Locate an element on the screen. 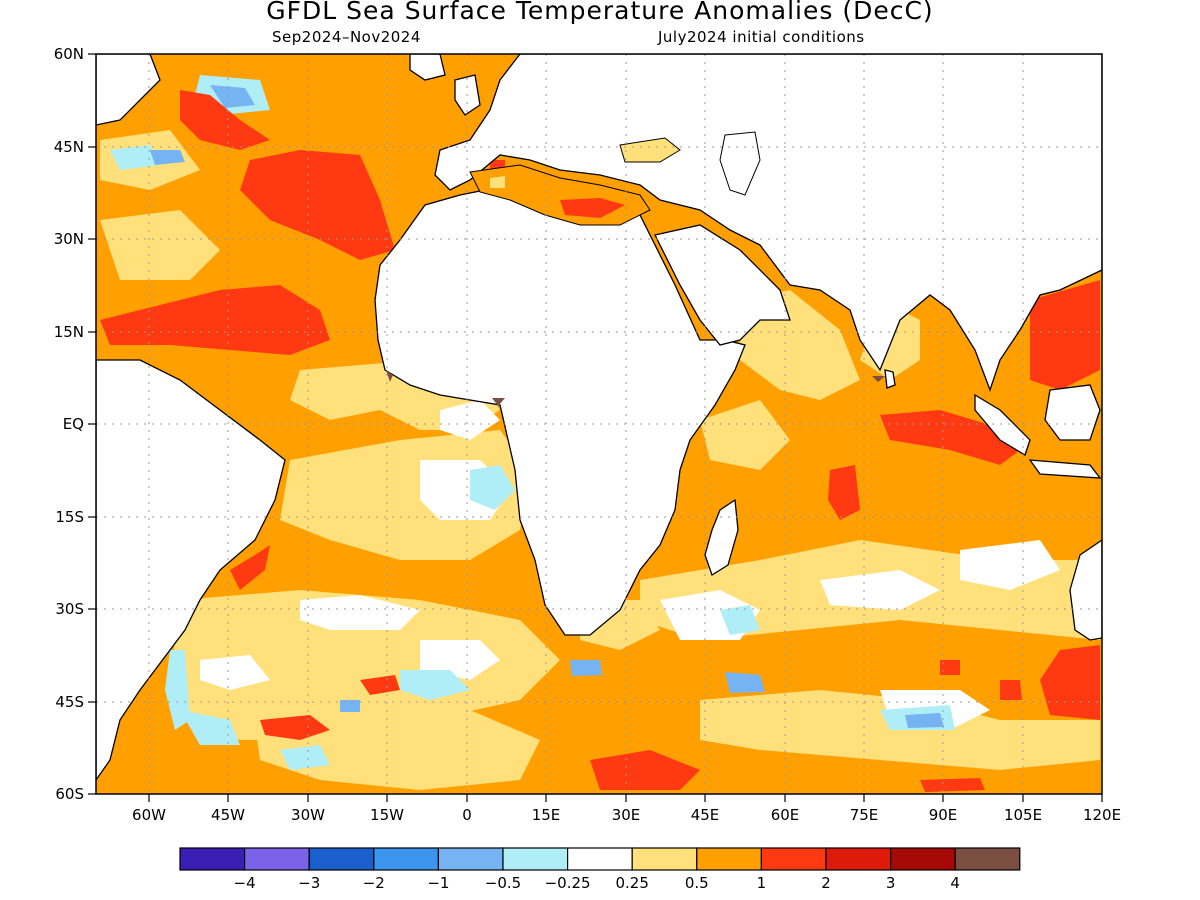 This screenshot has width=1200, height=900. arabia-land is located at coordinates (722, 285).